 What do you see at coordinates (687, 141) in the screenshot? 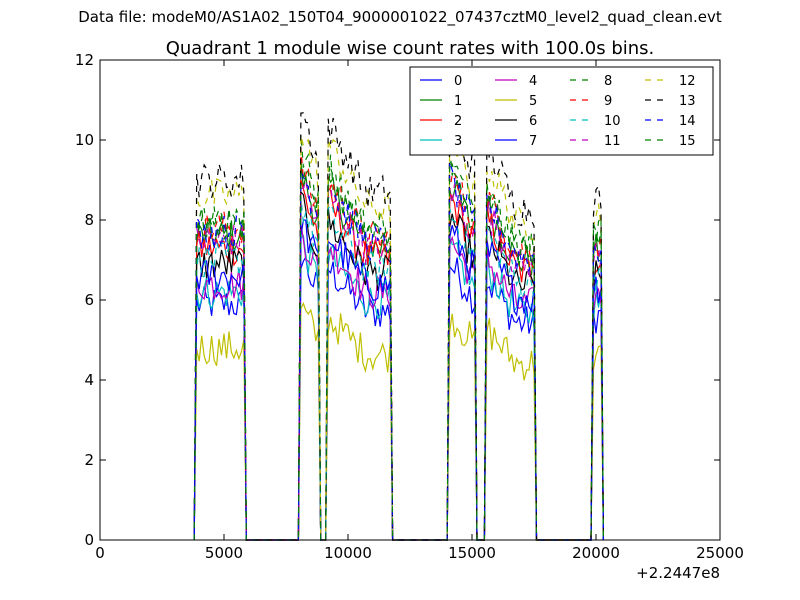
I see `legend-label-15: 15` at bounding box center [687, 141].